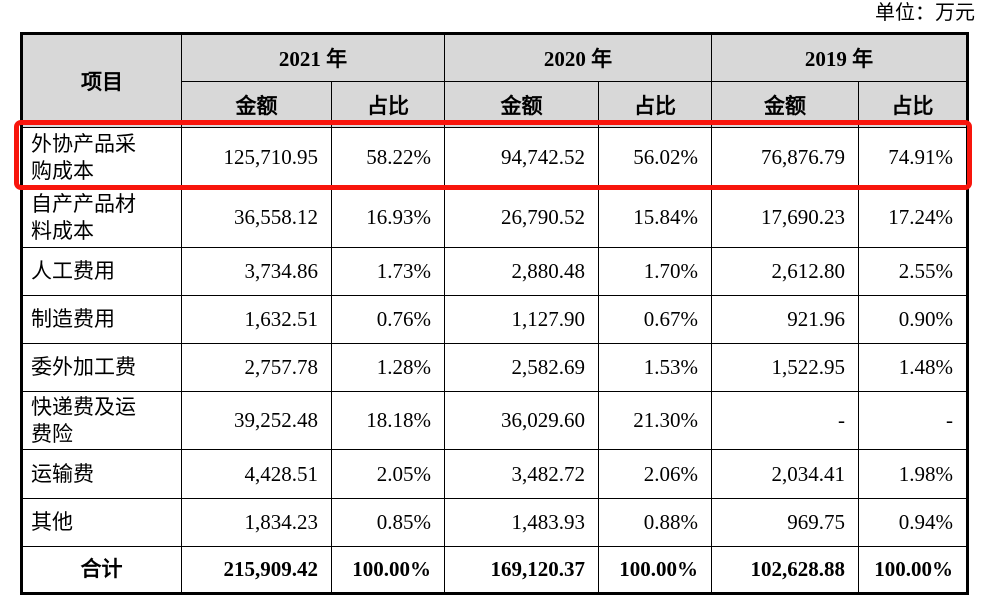  I want to click on amount-2021: 1,632.51, so click(256, 319).